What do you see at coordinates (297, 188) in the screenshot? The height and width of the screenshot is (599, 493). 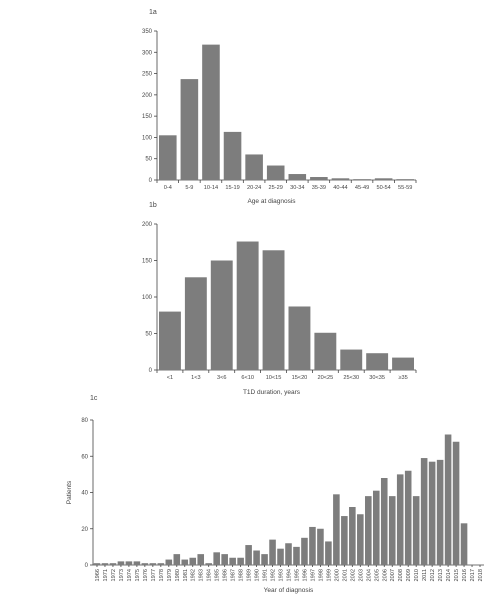 I see `x-tick-label: 30-34` at bounding box center [297, 188].